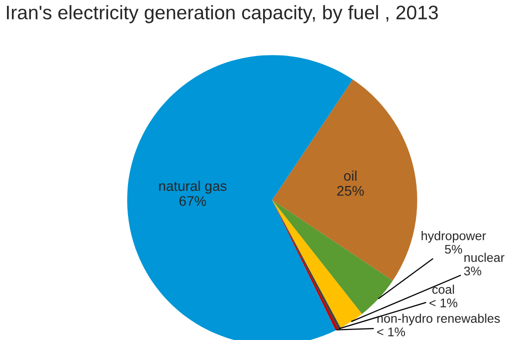  I want to click on slice-label: natural gas, so click(192, 187).